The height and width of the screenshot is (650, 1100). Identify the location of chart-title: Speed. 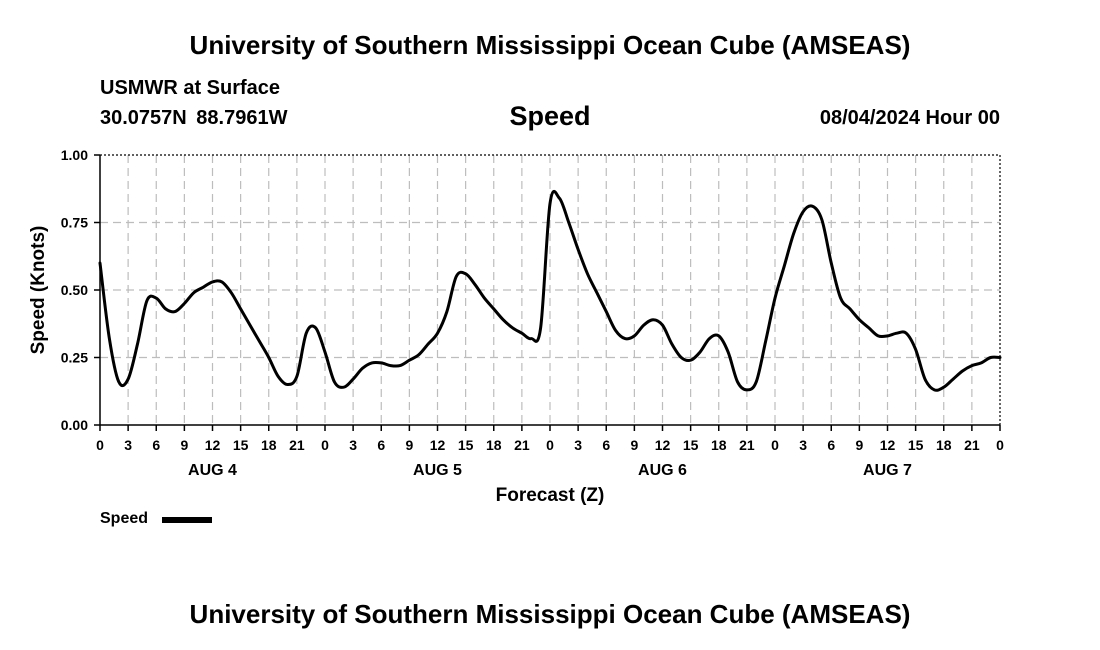
(550, 116).